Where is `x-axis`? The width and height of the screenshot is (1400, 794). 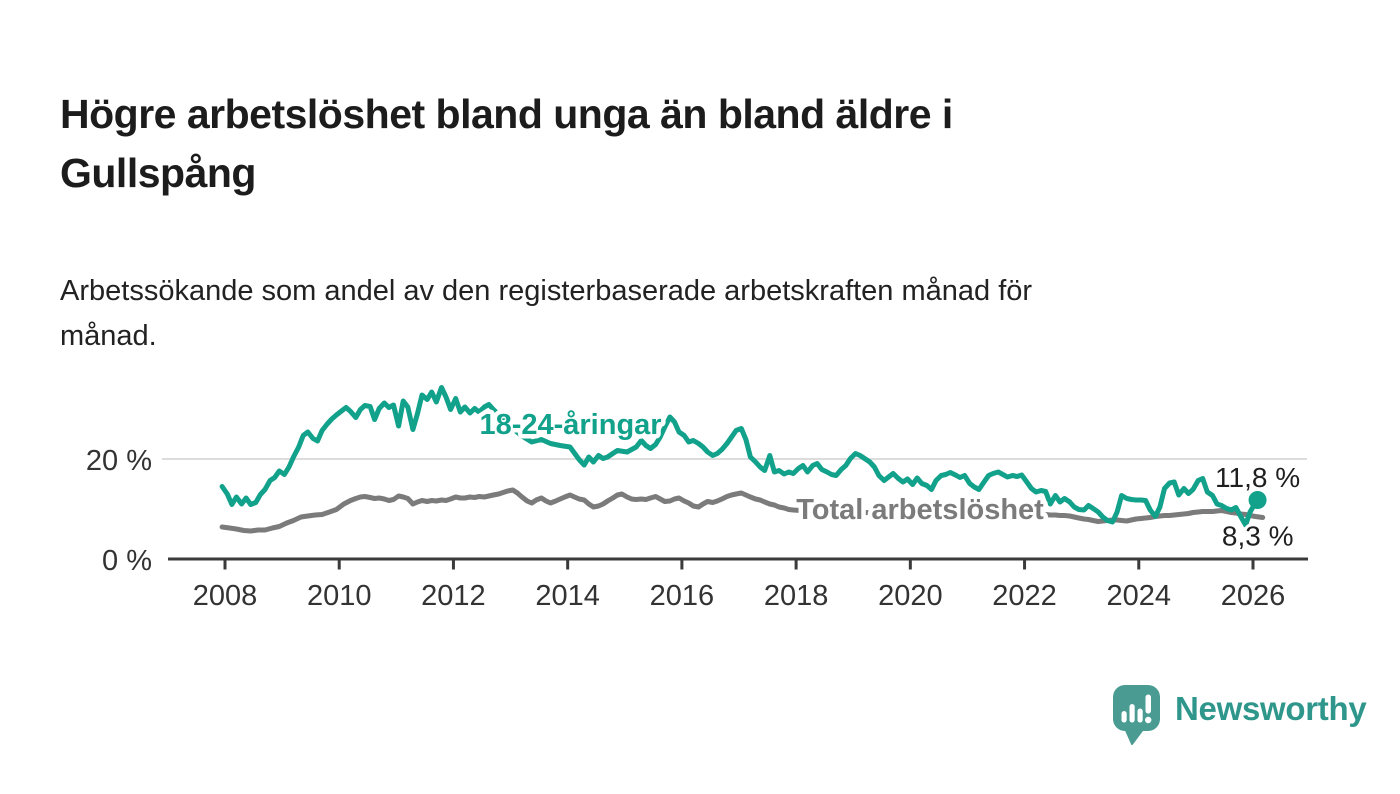
x-axis is located at coordinates (738, 563).